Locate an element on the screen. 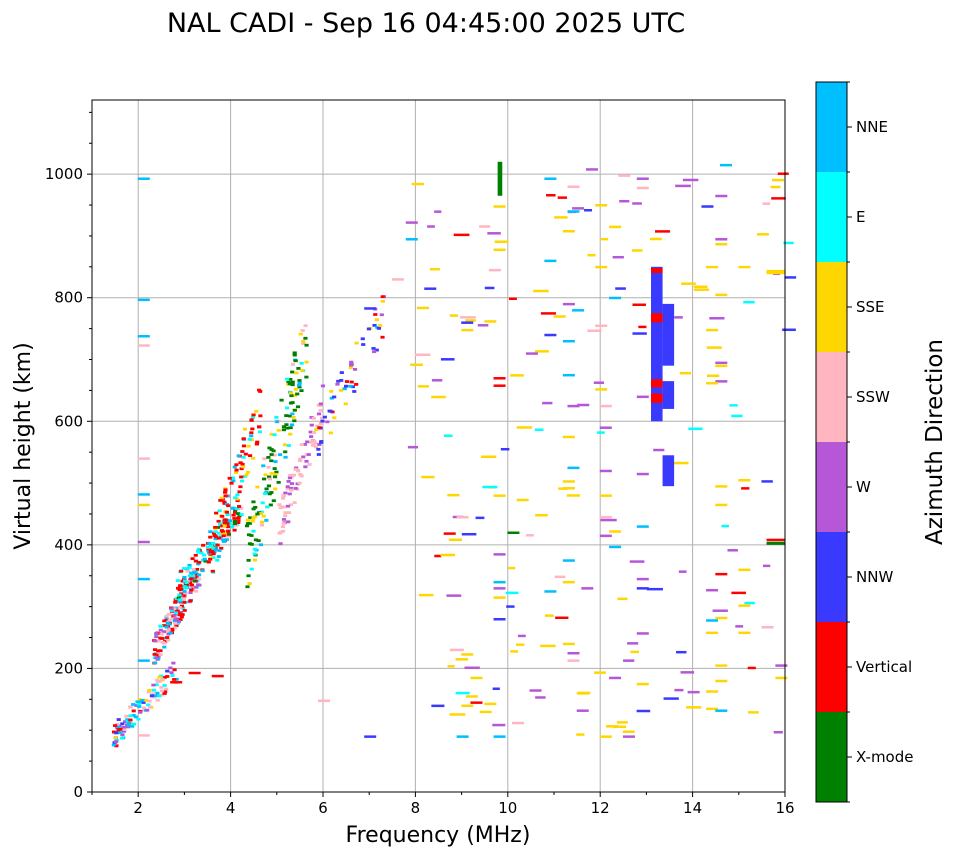 The image size is (958, 857). colorbar-label: SSE is located at coordinates (870, 307).